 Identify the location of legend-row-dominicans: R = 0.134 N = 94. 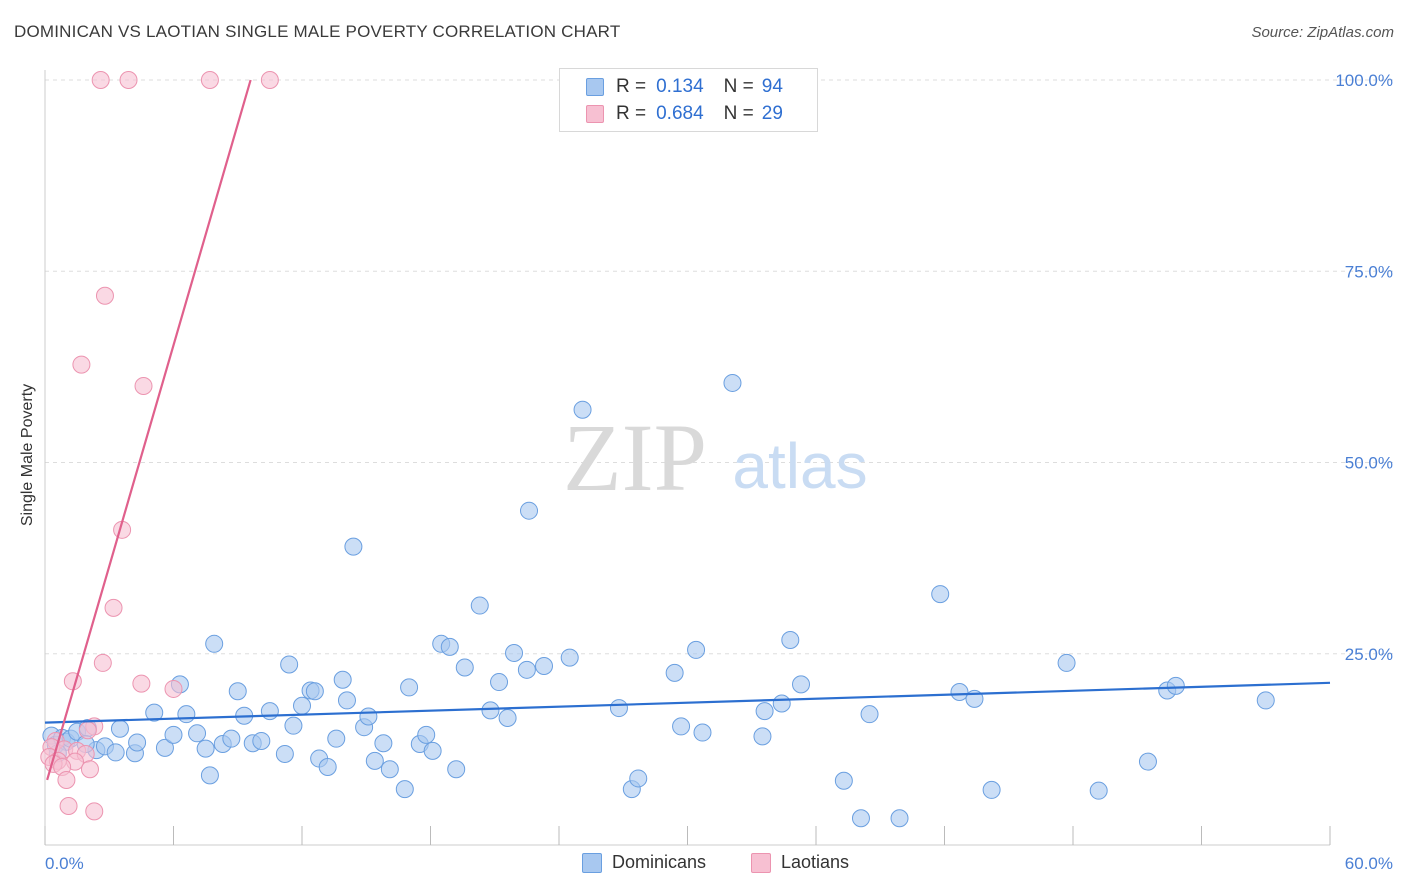
(684, 87).